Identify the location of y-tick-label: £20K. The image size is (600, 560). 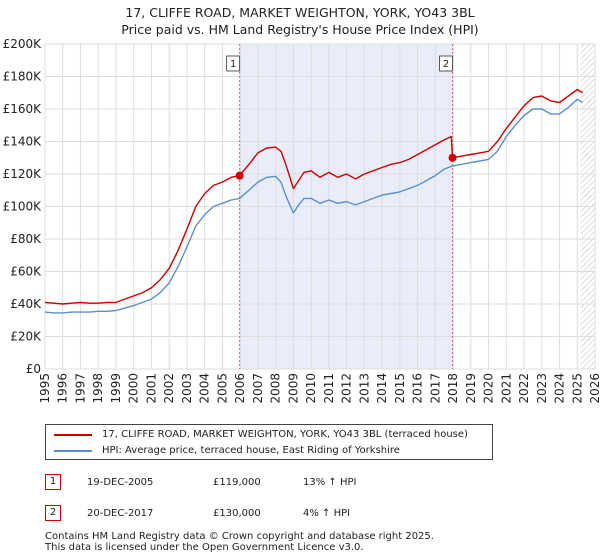
(26, 337).